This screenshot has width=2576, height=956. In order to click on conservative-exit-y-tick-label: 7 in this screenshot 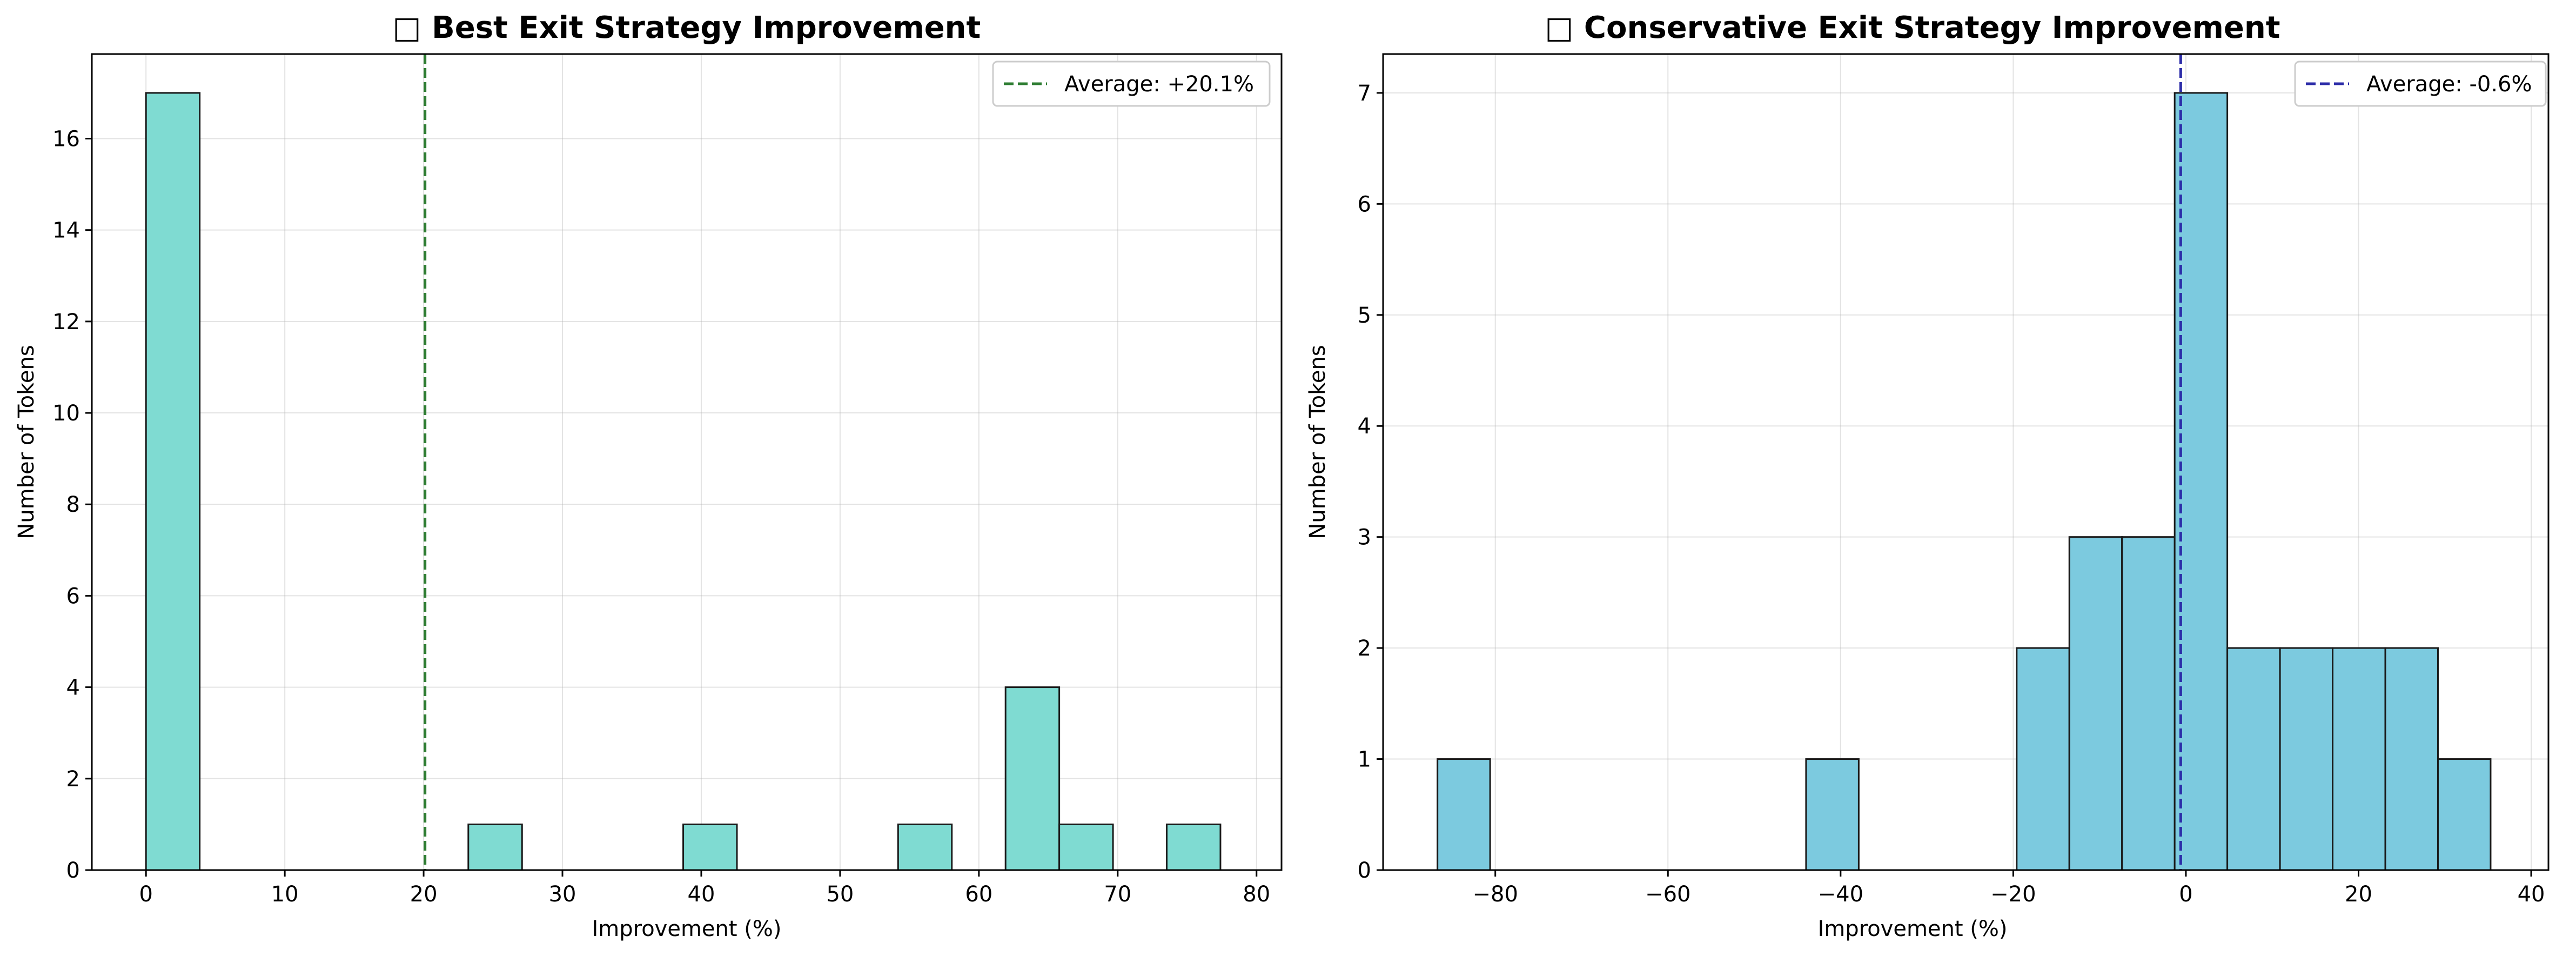, I will do `click(1364, 93)`.